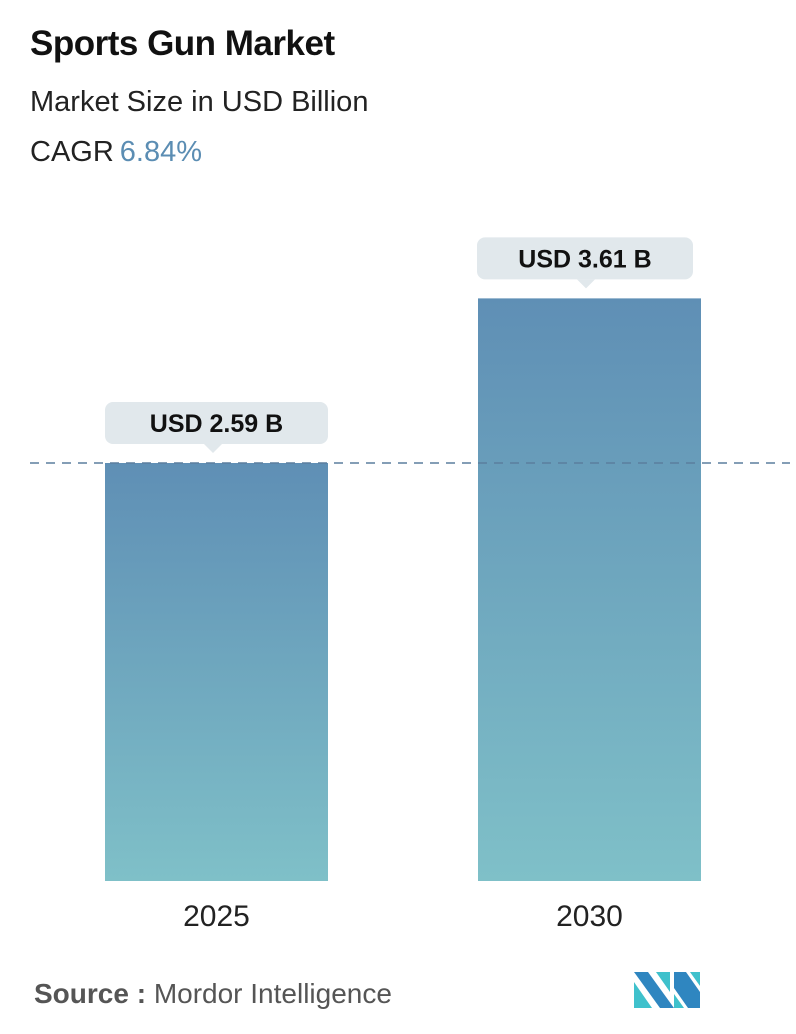  What do you see at coordinates (116, 152) in the screenshot?
I see `cagr: CAGR 6.84%` at bounding box center [116, 152].